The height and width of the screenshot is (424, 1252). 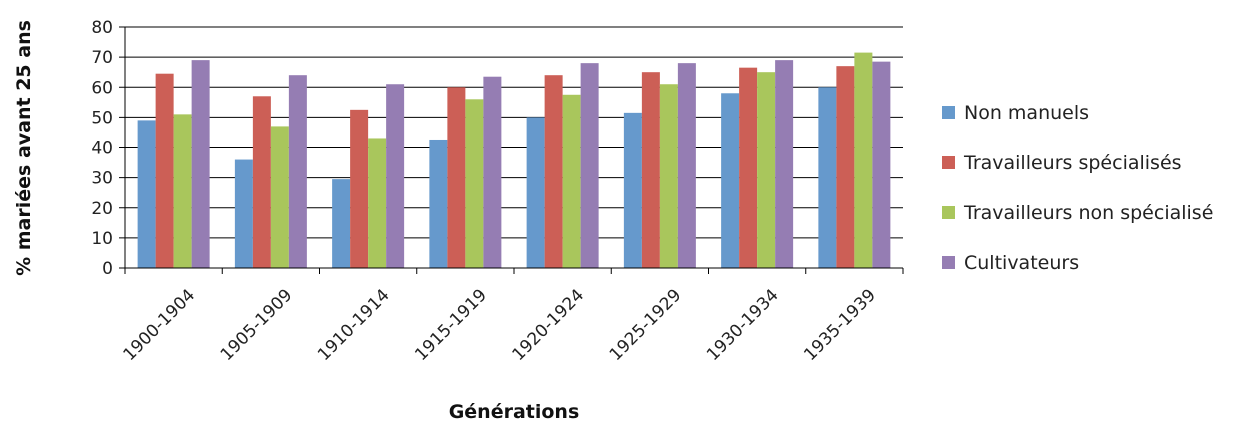 I want to click on x-tick-label: 1910-1914, so click(x=354, y=325).